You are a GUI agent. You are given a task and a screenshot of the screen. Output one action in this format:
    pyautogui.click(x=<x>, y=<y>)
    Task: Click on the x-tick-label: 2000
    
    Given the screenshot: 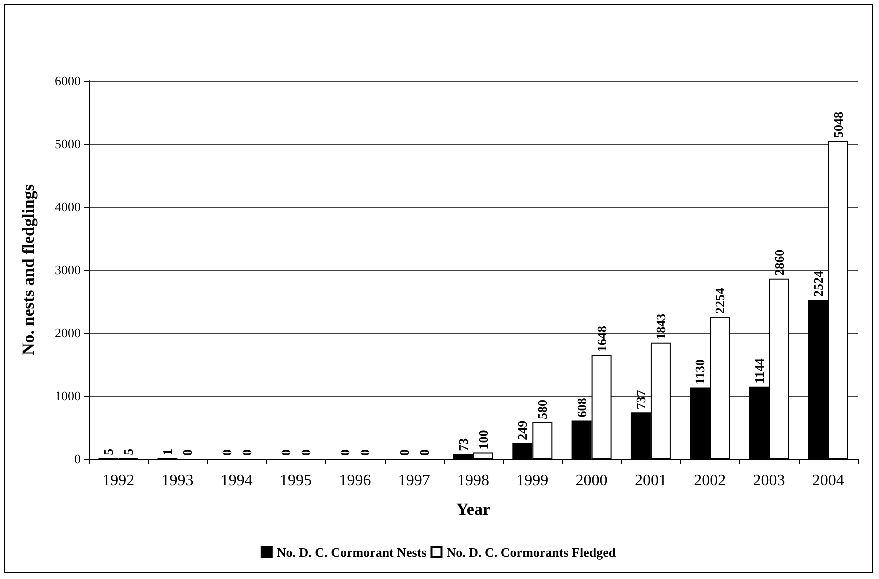 What is the action you would take?
    pyautogui.click(x=592, y=481)
    